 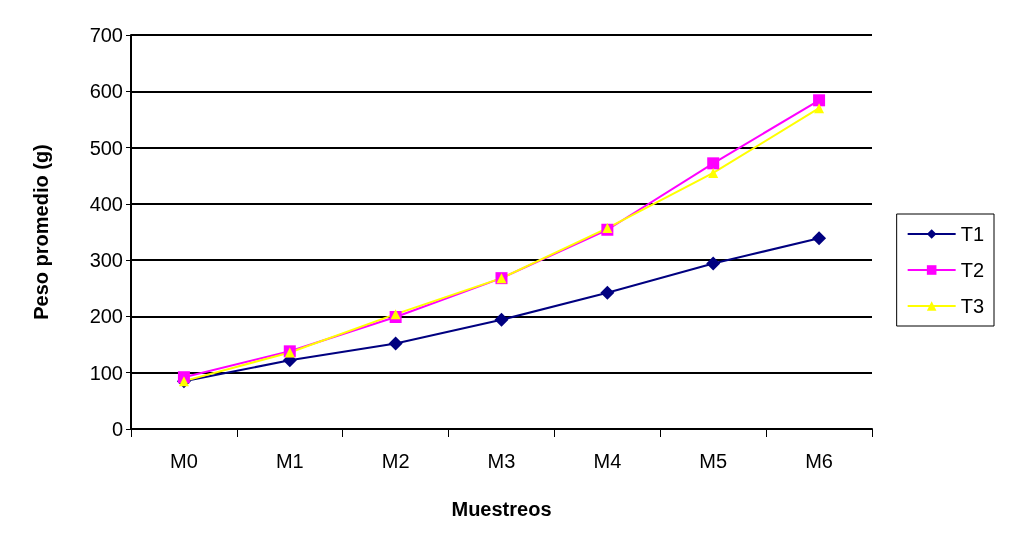 I want to click on y-axis-title: Peso promedio (g), so click(x=41, y=232).